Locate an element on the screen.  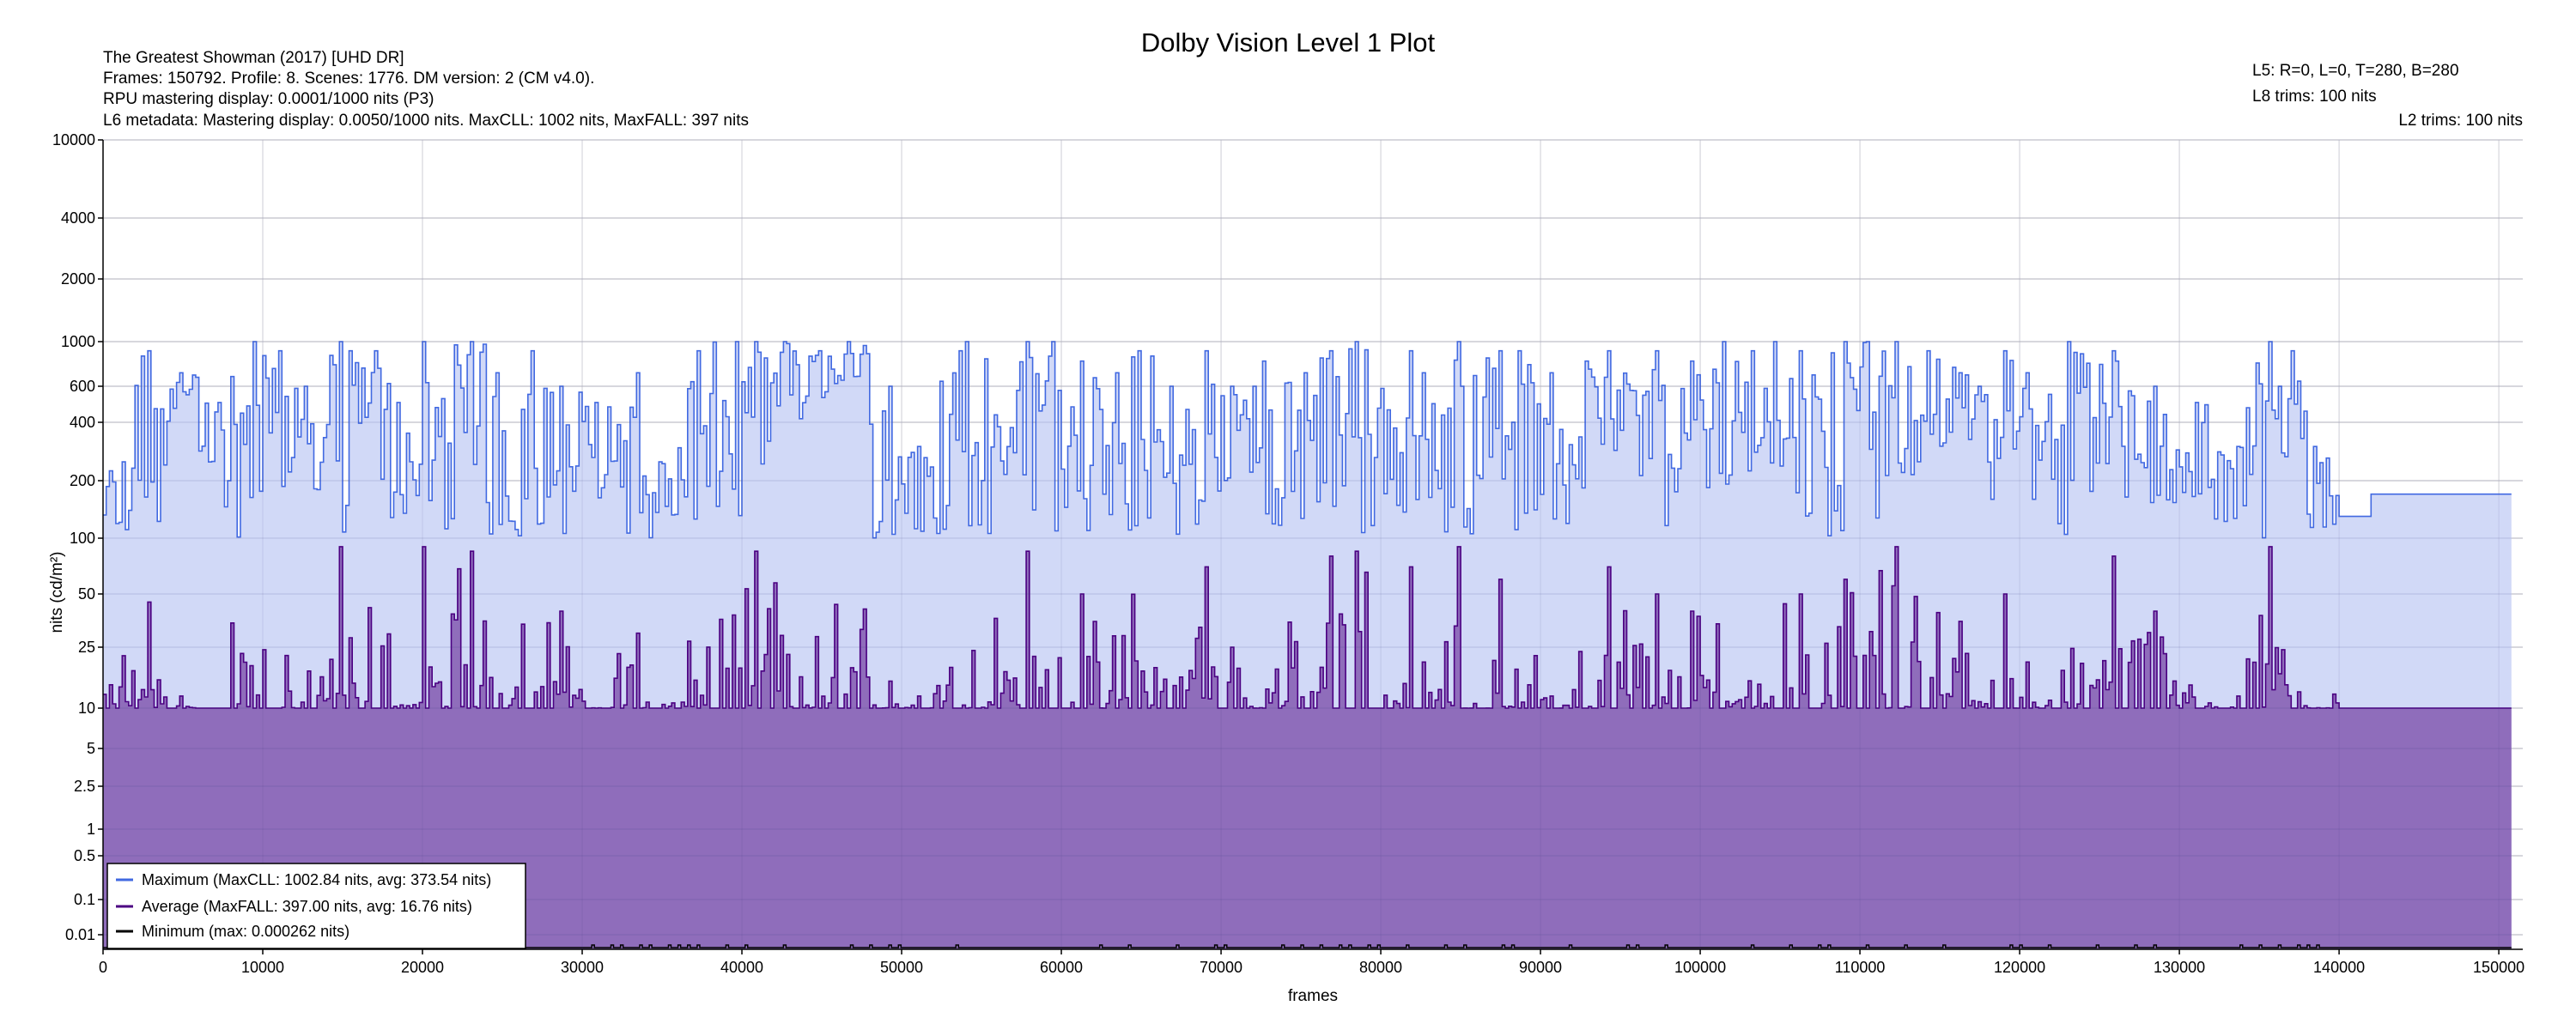
y-tick-label: 0.01 is located at coordinates (80, 934).